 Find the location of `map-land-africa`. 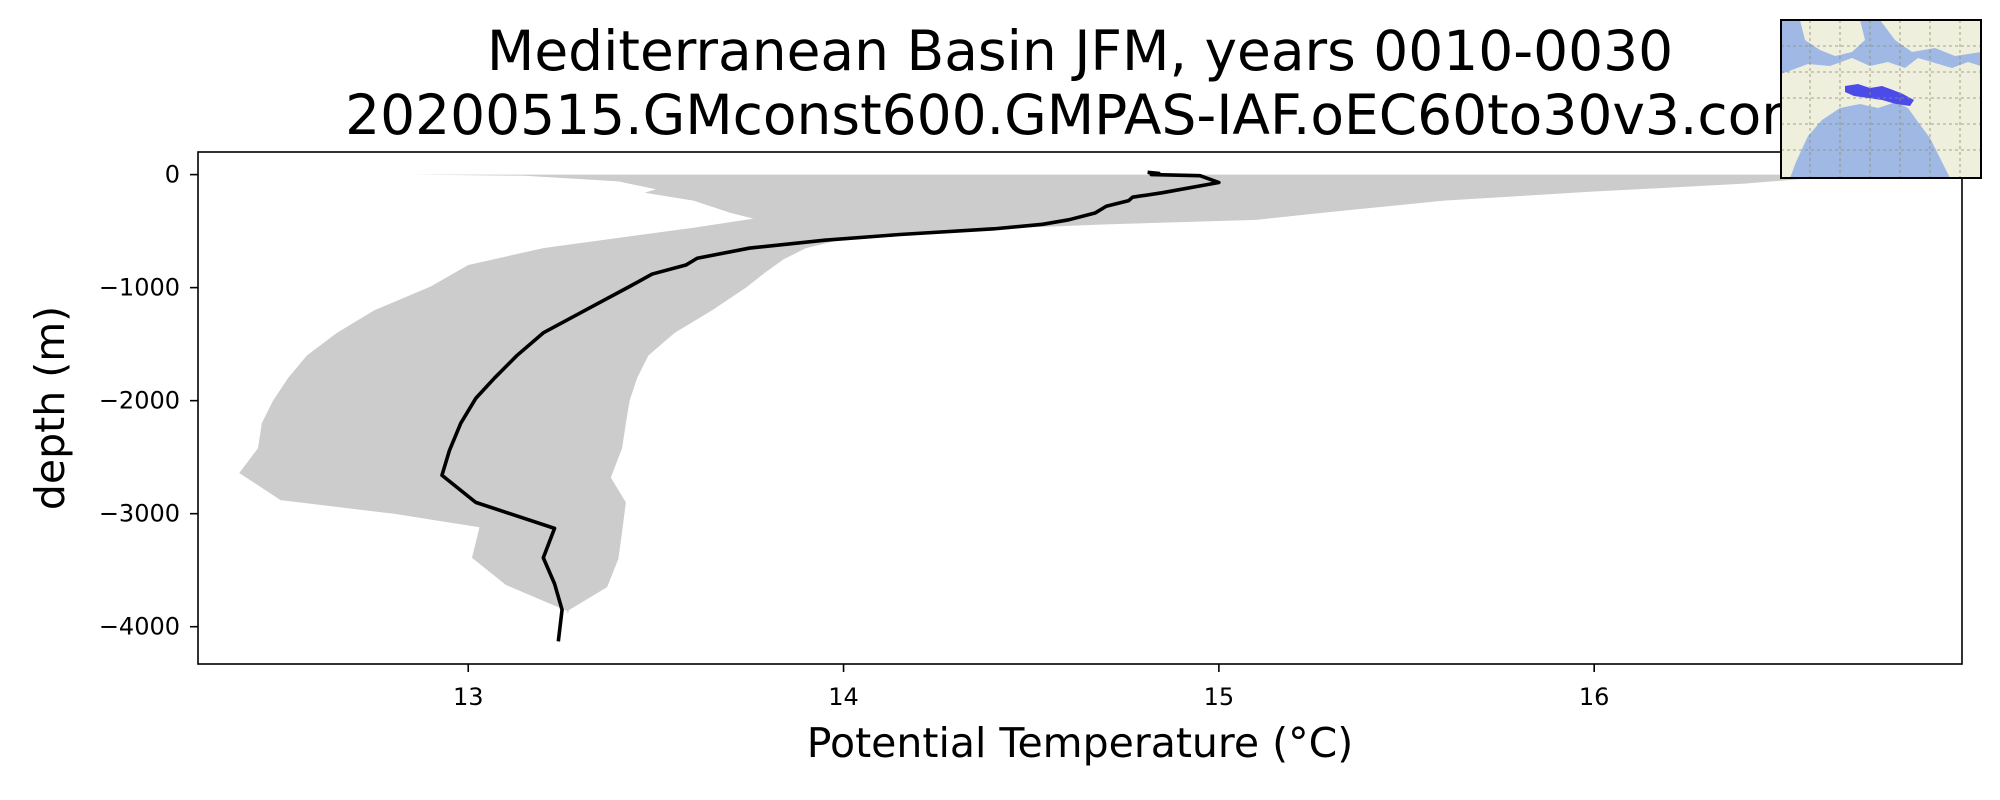

map-land-africa is located at coordinates (1881, 118).